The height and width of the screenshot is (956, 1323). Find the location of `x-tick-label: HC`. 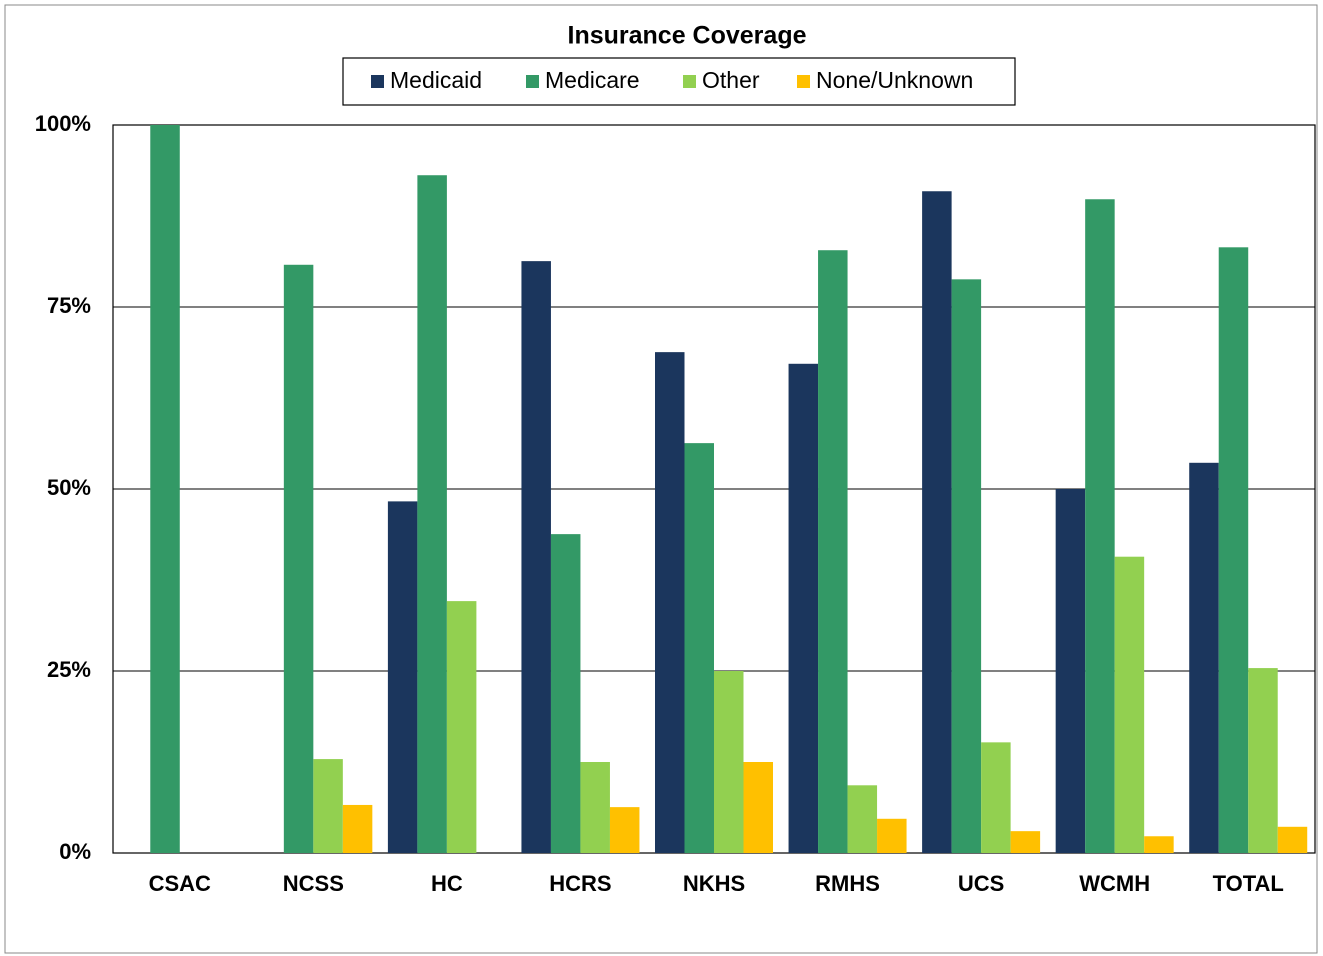

x-tick-label: HC is located at coordinates (447, 883).